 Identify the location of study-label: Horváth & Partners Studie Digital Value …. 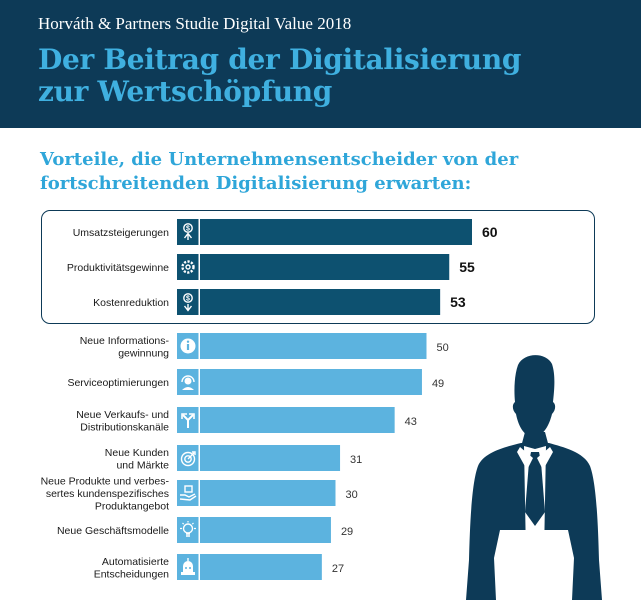
(195, 23).